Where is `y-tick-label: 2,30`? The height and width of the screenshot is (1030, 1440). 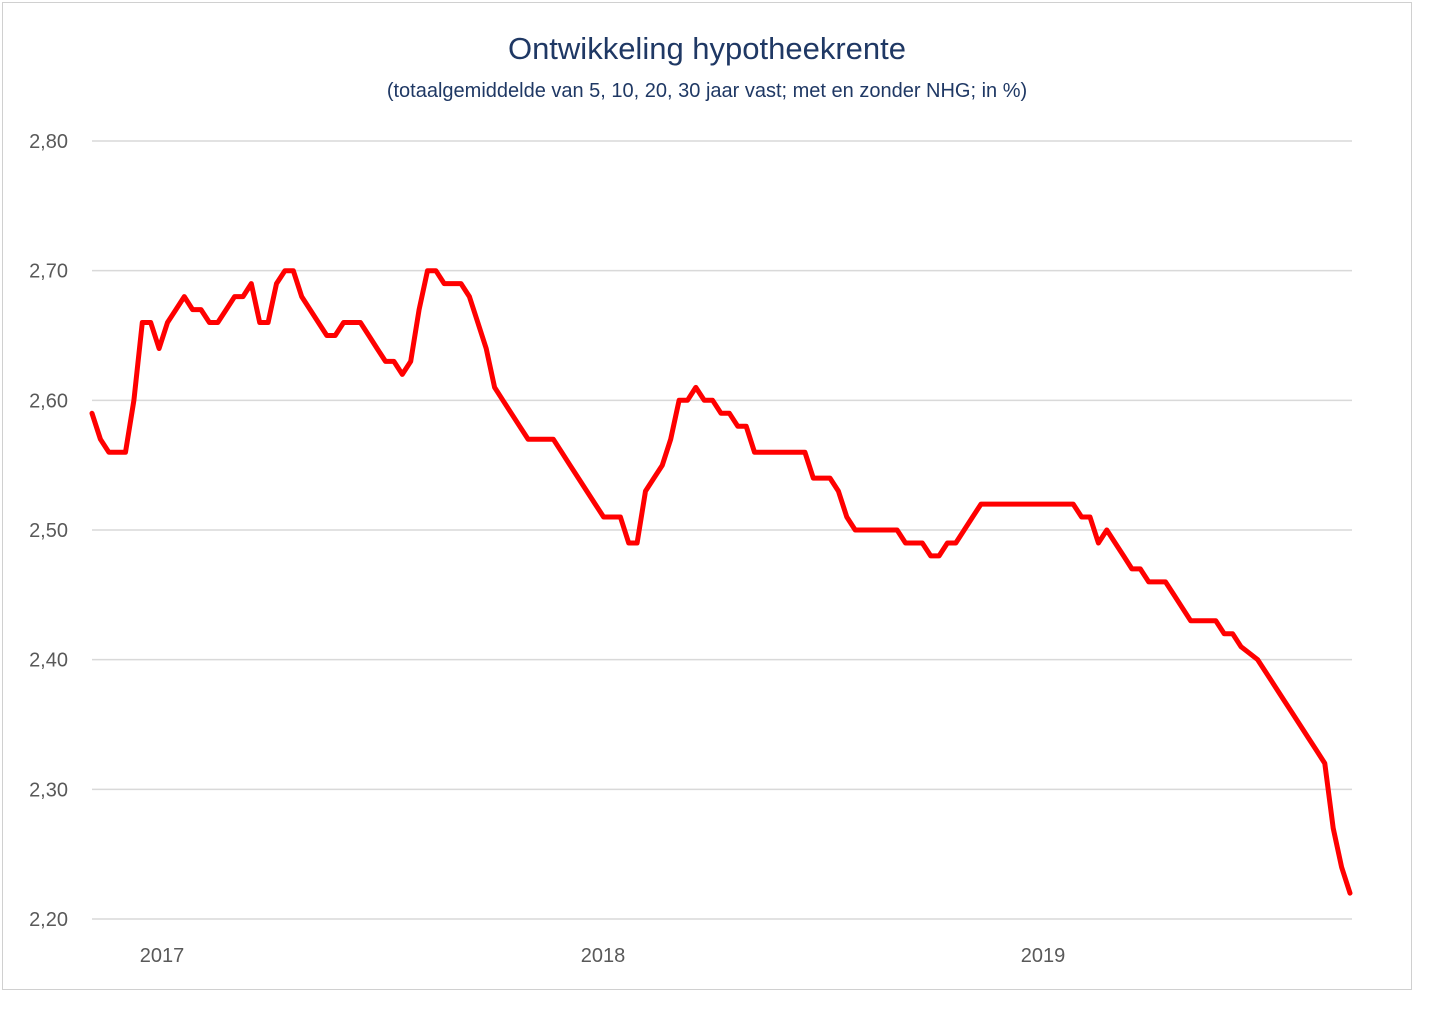 y-tick-label: 2,30 is located at coordinates (48, 790).